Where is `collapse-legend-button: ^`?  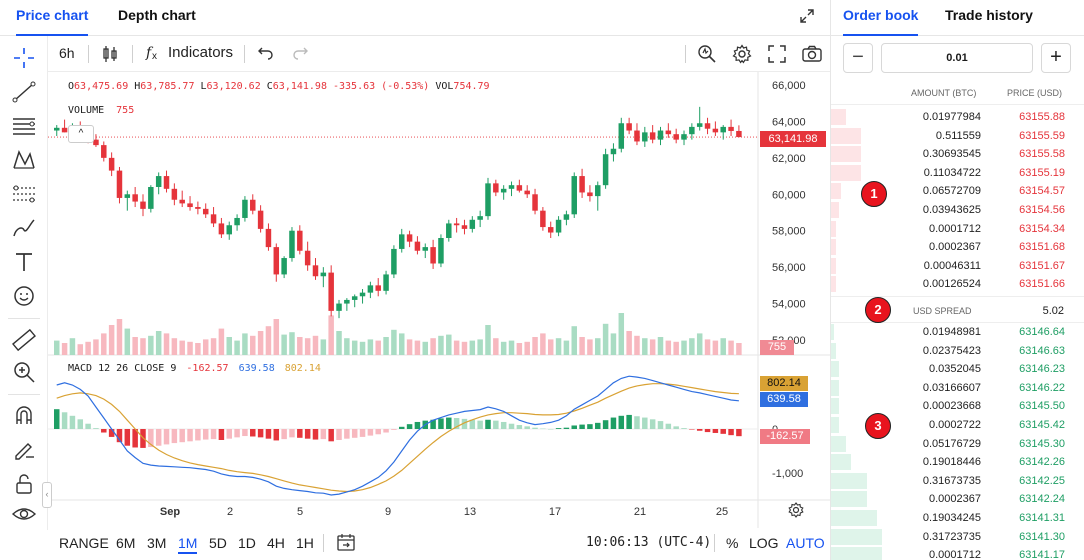
collapse-legend-button: ^ is located at coordinates (81, 134).